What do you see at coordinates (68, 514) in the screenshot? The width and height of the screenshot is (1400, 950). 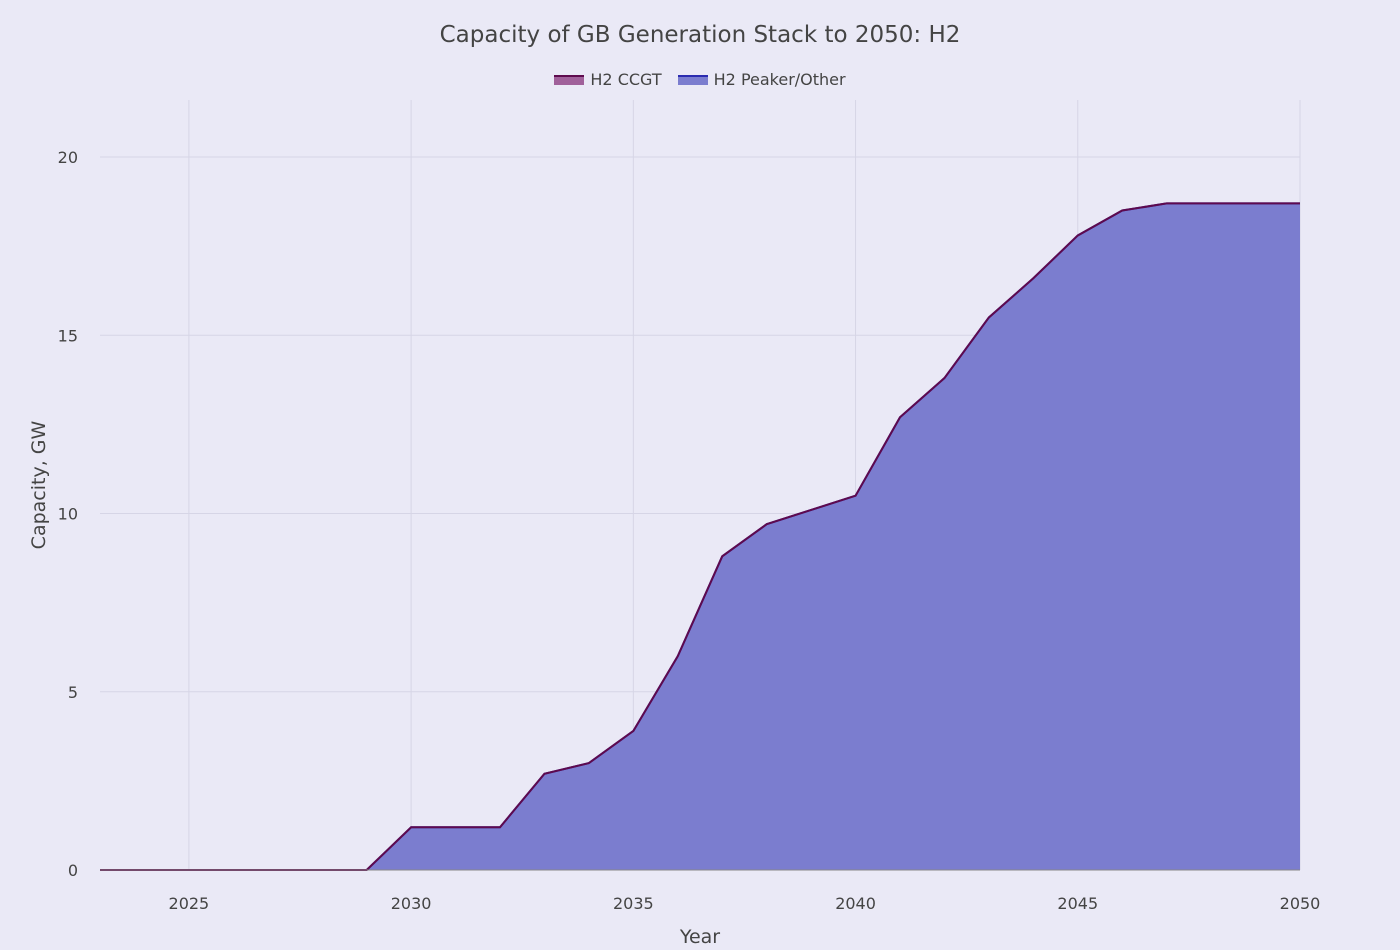 I see `y-tick-label: 10` at bounding box center [68, 514].